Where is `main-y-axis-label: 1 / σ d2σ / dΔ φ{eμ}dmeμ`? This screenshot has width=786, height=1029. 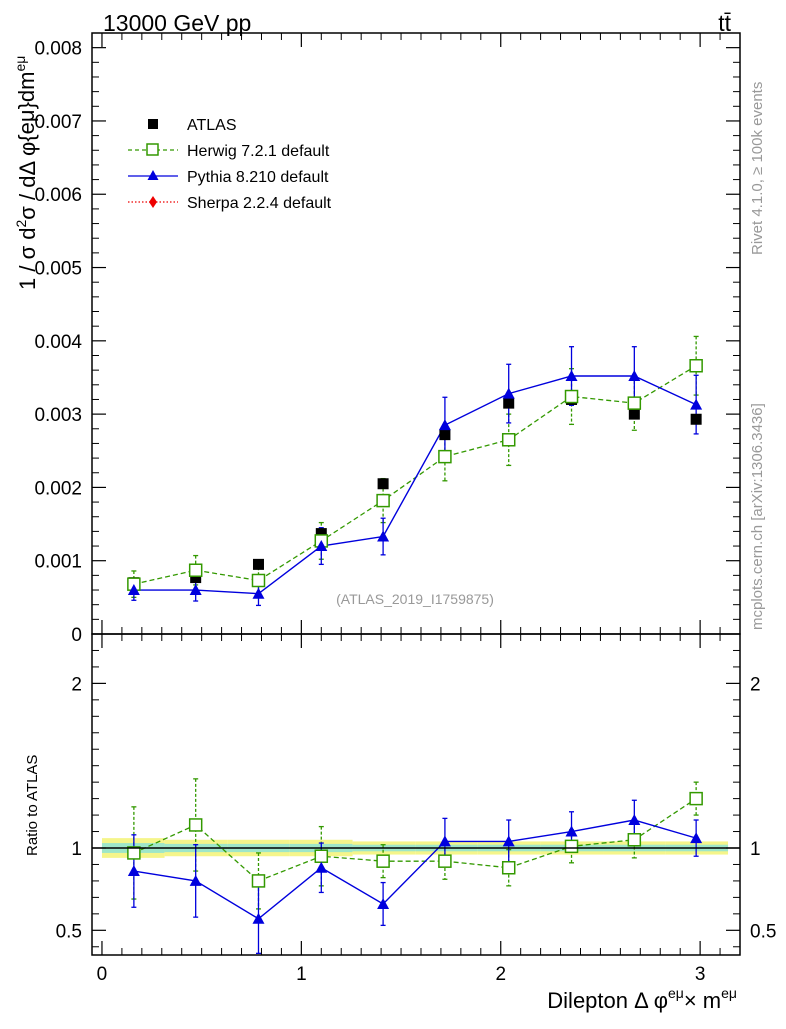
main-y-axis-label: 1 / σ d2σ / dΔ φ{eμ}dmeμ is located at coordinates (26, 173).